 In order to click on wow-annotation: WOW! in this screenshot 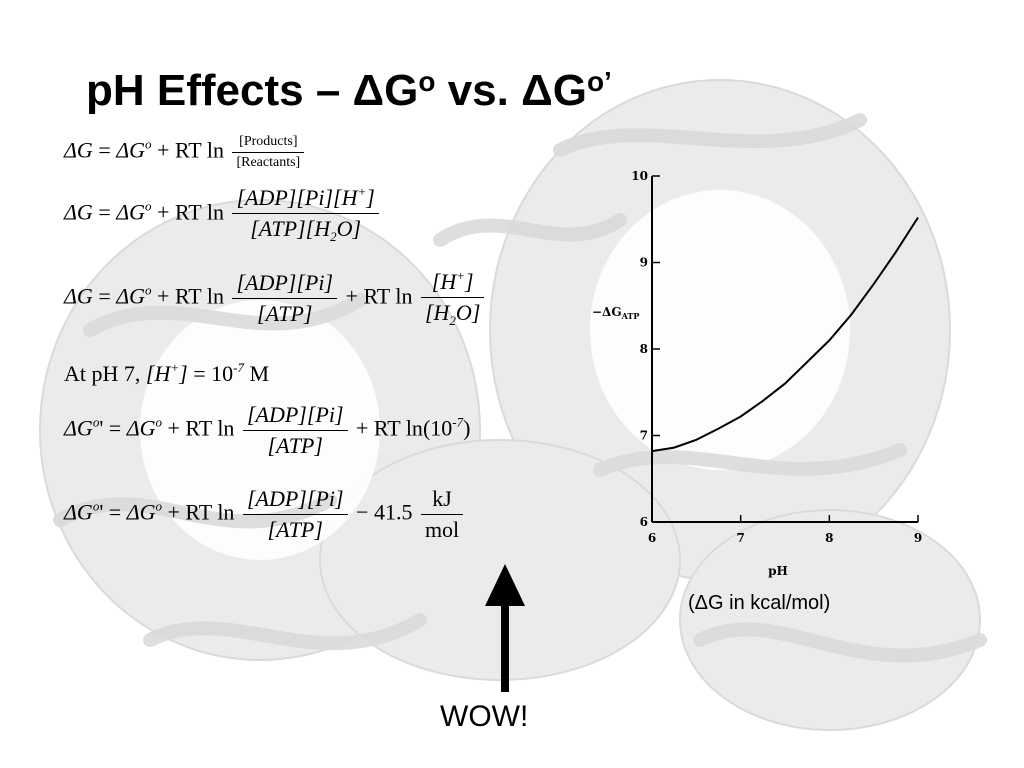, I will do `click(484, 716)`.